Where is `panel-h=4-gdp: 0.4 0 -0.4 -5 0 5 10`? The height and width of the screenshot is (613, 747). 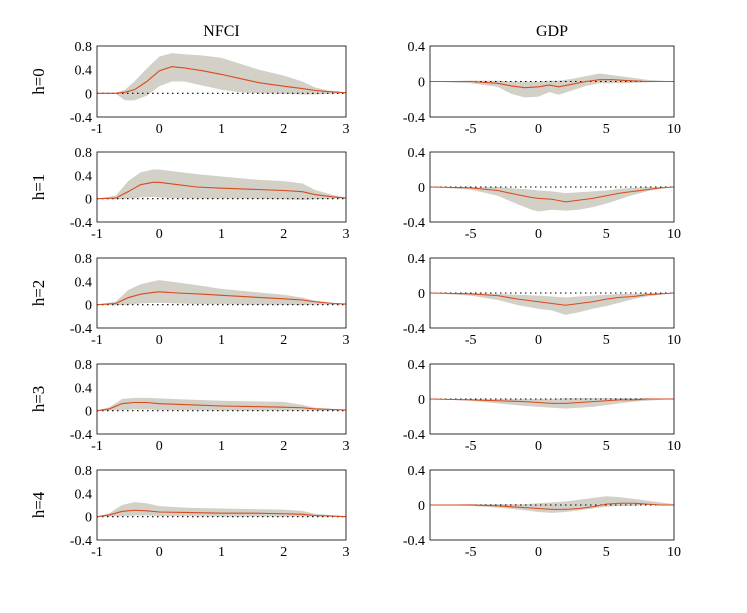
panel-h=4-gdp: 0.4 0 -0.4 -5 0 5 10 is located at coordinates (542, 512).